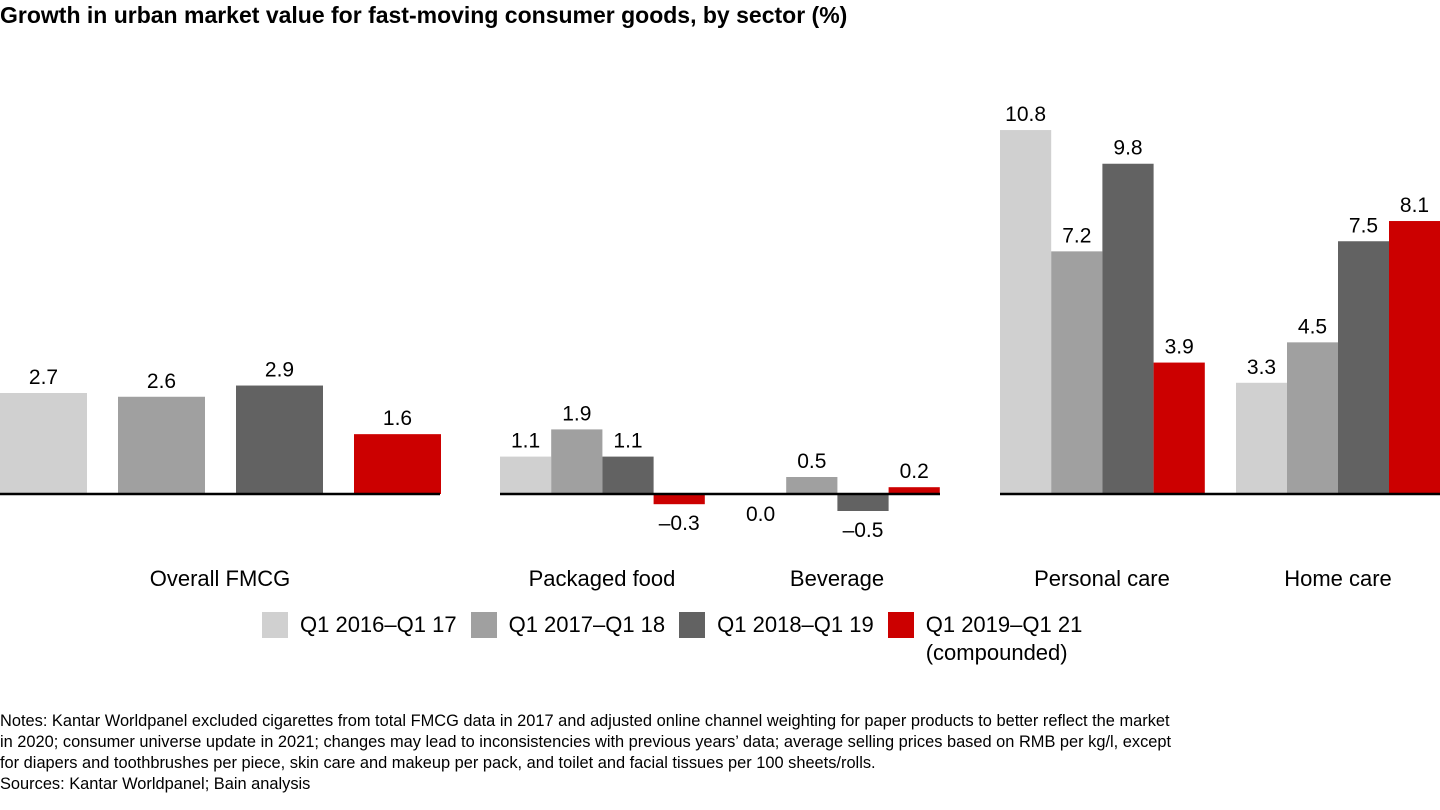 This screenshot has width=1440, height=810. I want to click on legend-item: Q1 2016–Q1 17, so click(359, 625).